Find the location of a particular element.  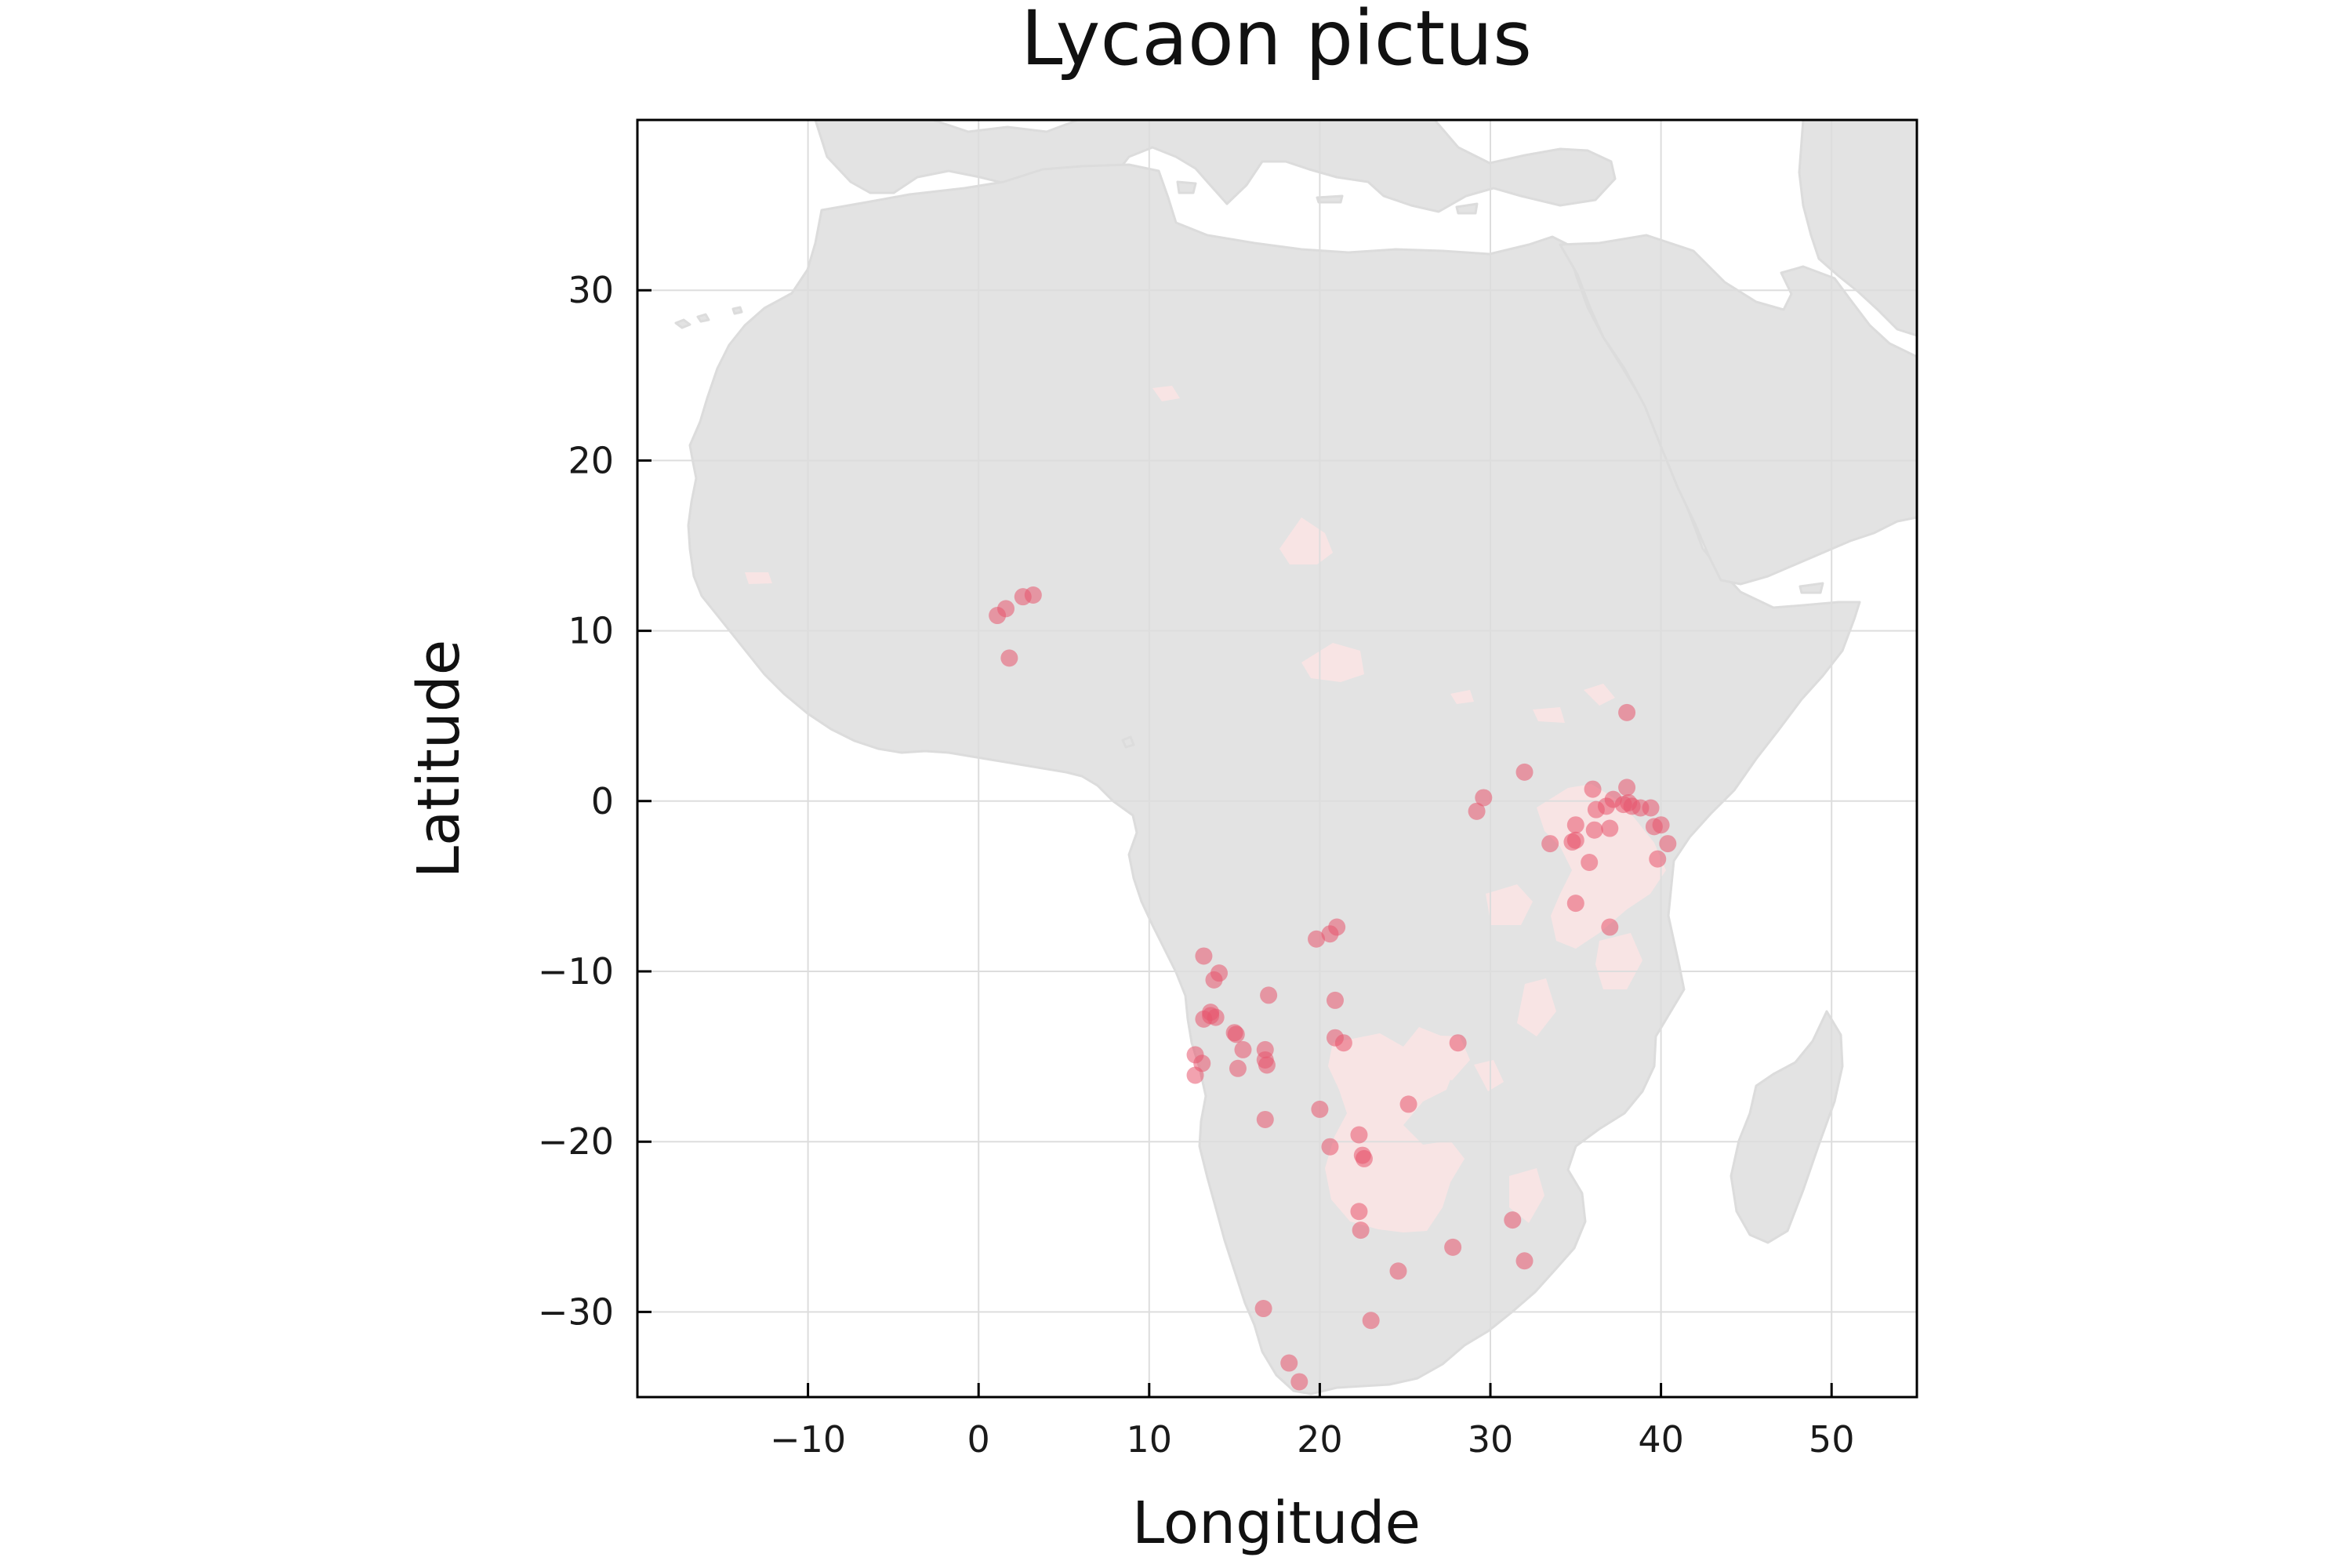

y-axis-ticks: −30 −20 −10 0 10 20 30 is located at coordinates (595, 801).